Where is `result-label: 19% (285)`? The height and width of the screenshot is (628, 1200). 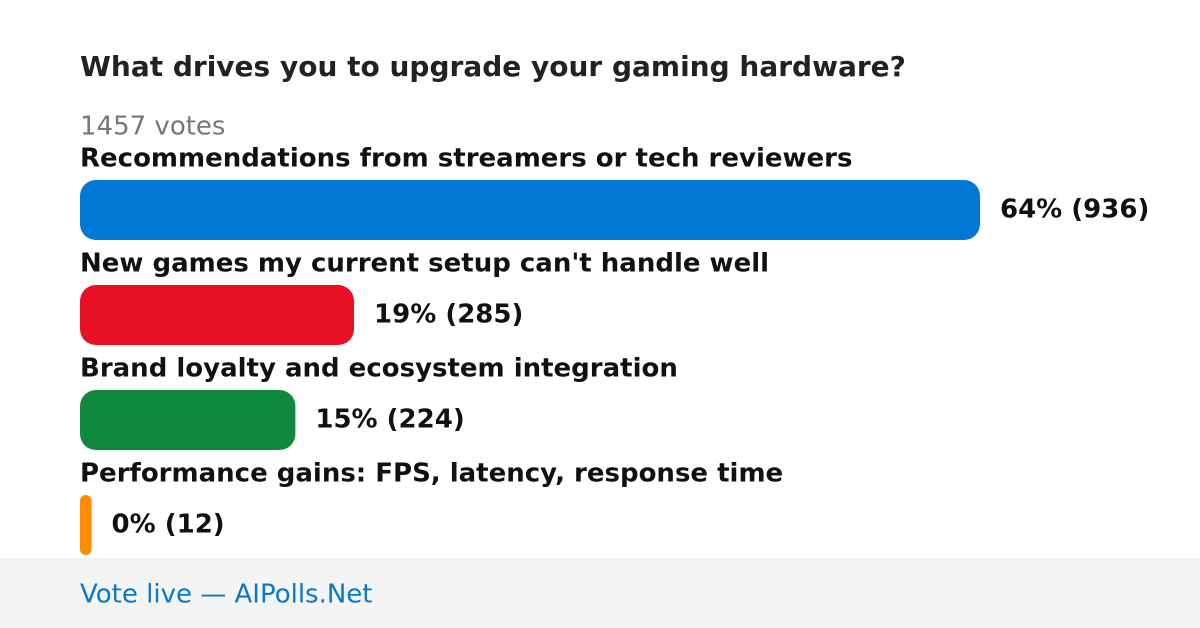 result-label: 19% (285) is located at coordinates (448, 315).